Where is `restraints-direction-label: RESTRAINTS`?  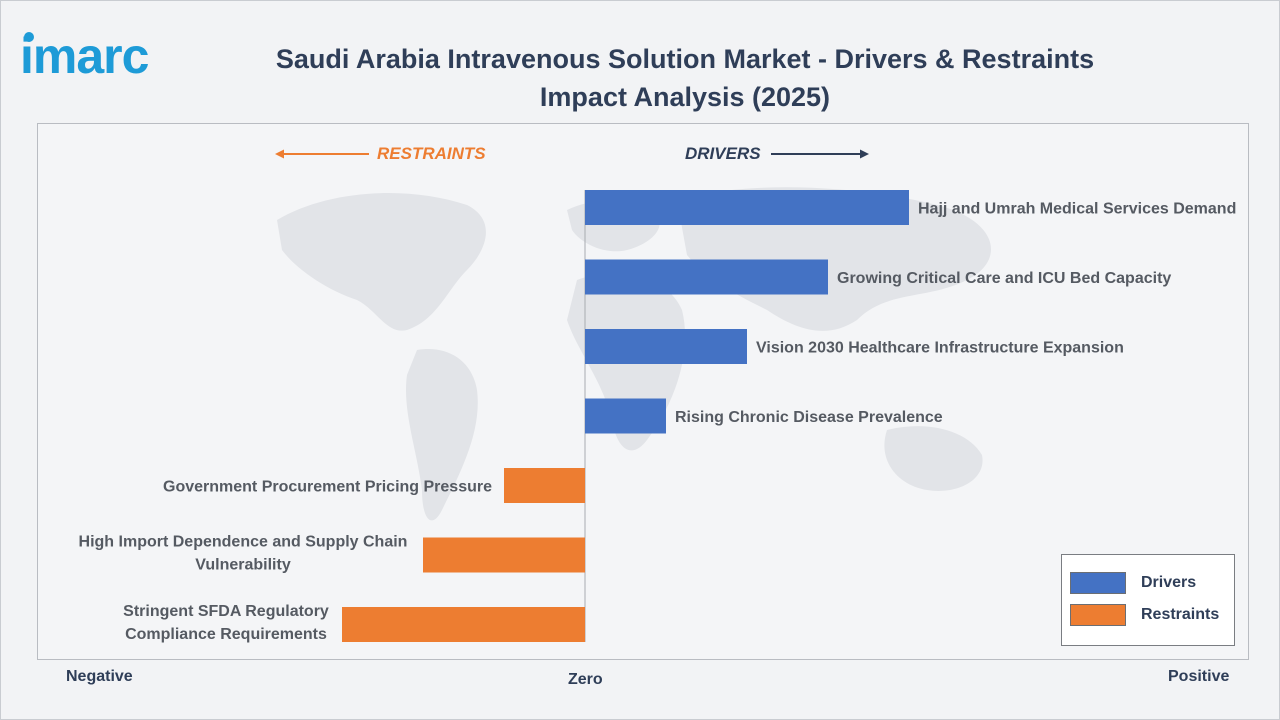 restraints-direction-label: RESTRAINTS is located at coordinates (431, 153).